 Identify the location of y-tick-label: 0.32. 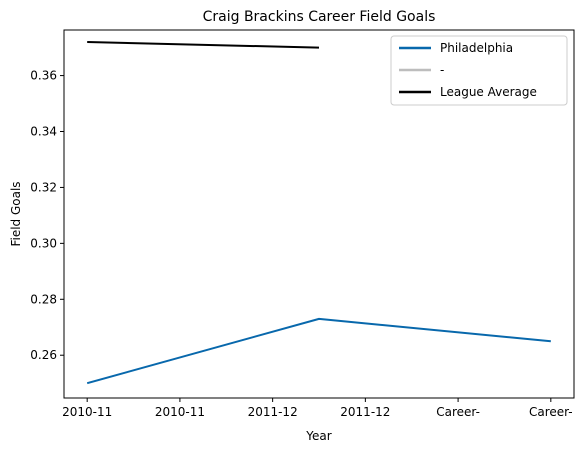
(43, 187).